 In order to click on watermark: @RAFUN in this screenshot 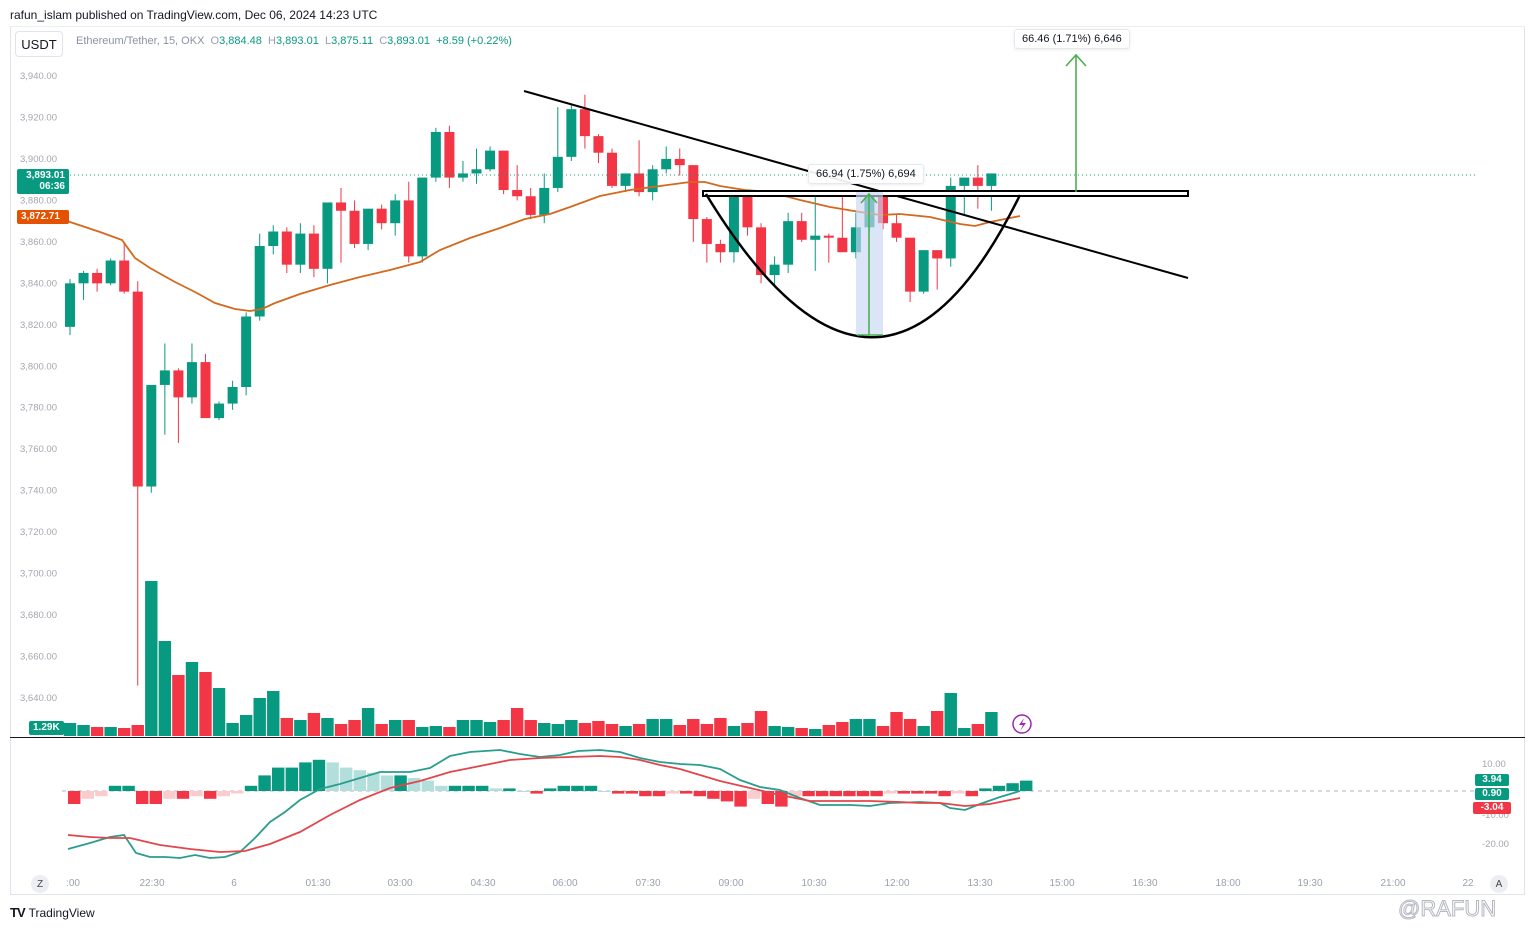, I will do `click(1447, 909)`.